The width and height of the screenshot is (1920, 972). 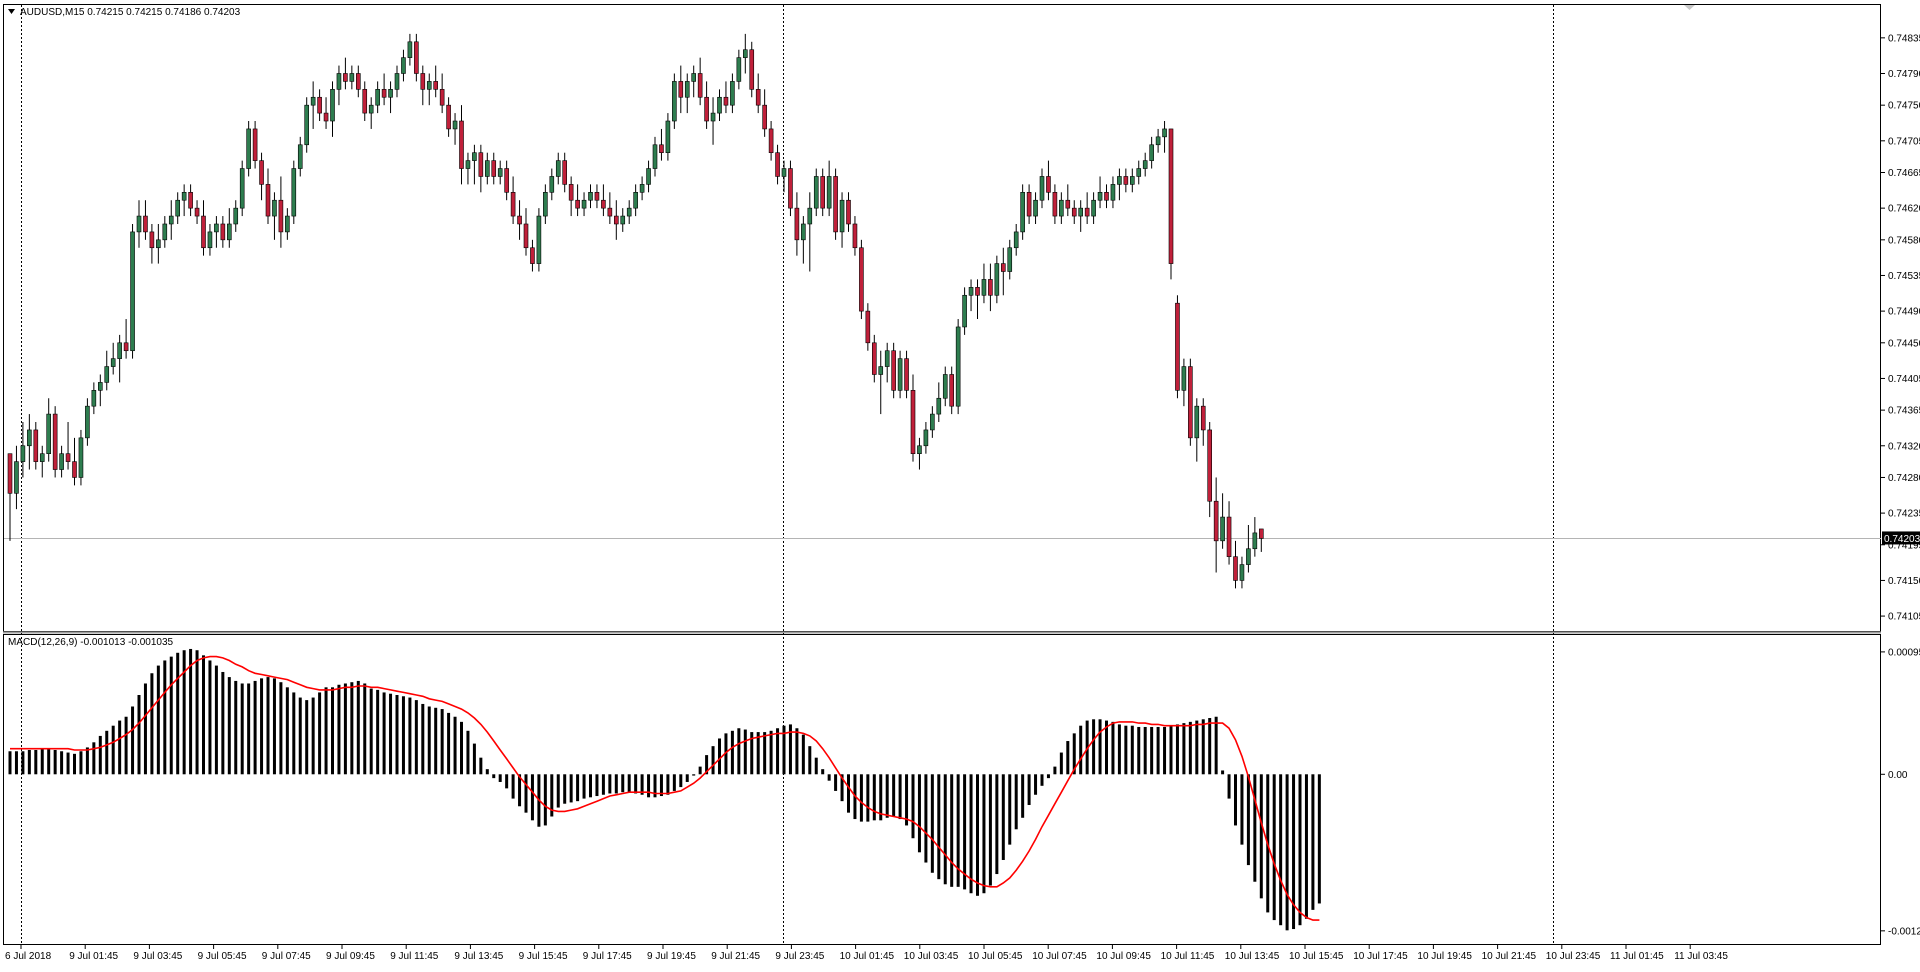 What do you see at coordinates (11, 11) in the screenshot?
I see `triangle-down-icon` at bounding box center [11, 11].